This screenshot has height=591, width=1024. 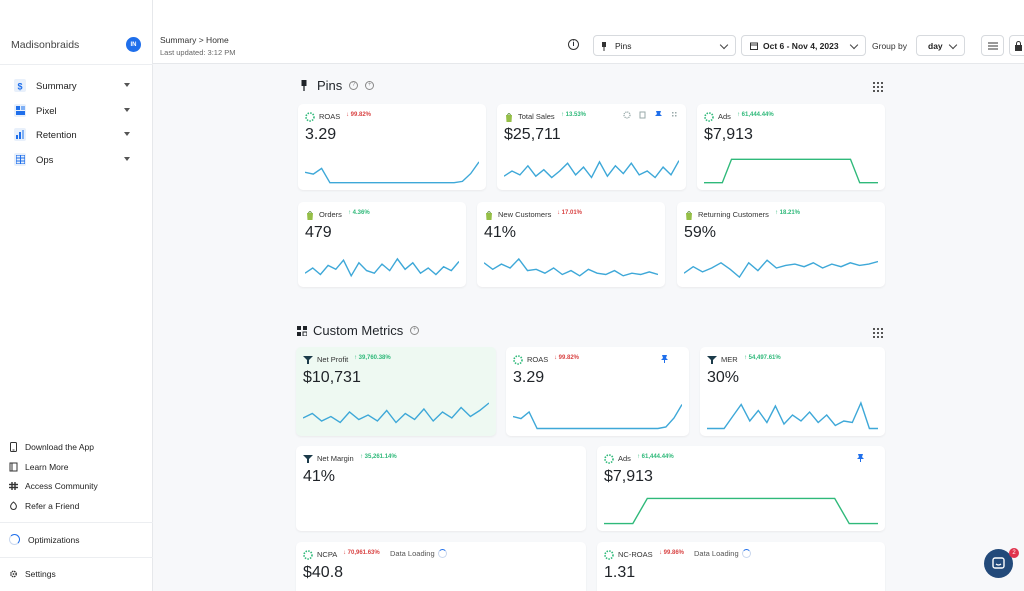 I want to click on more-actions-button, so click(x=1016, y=45).